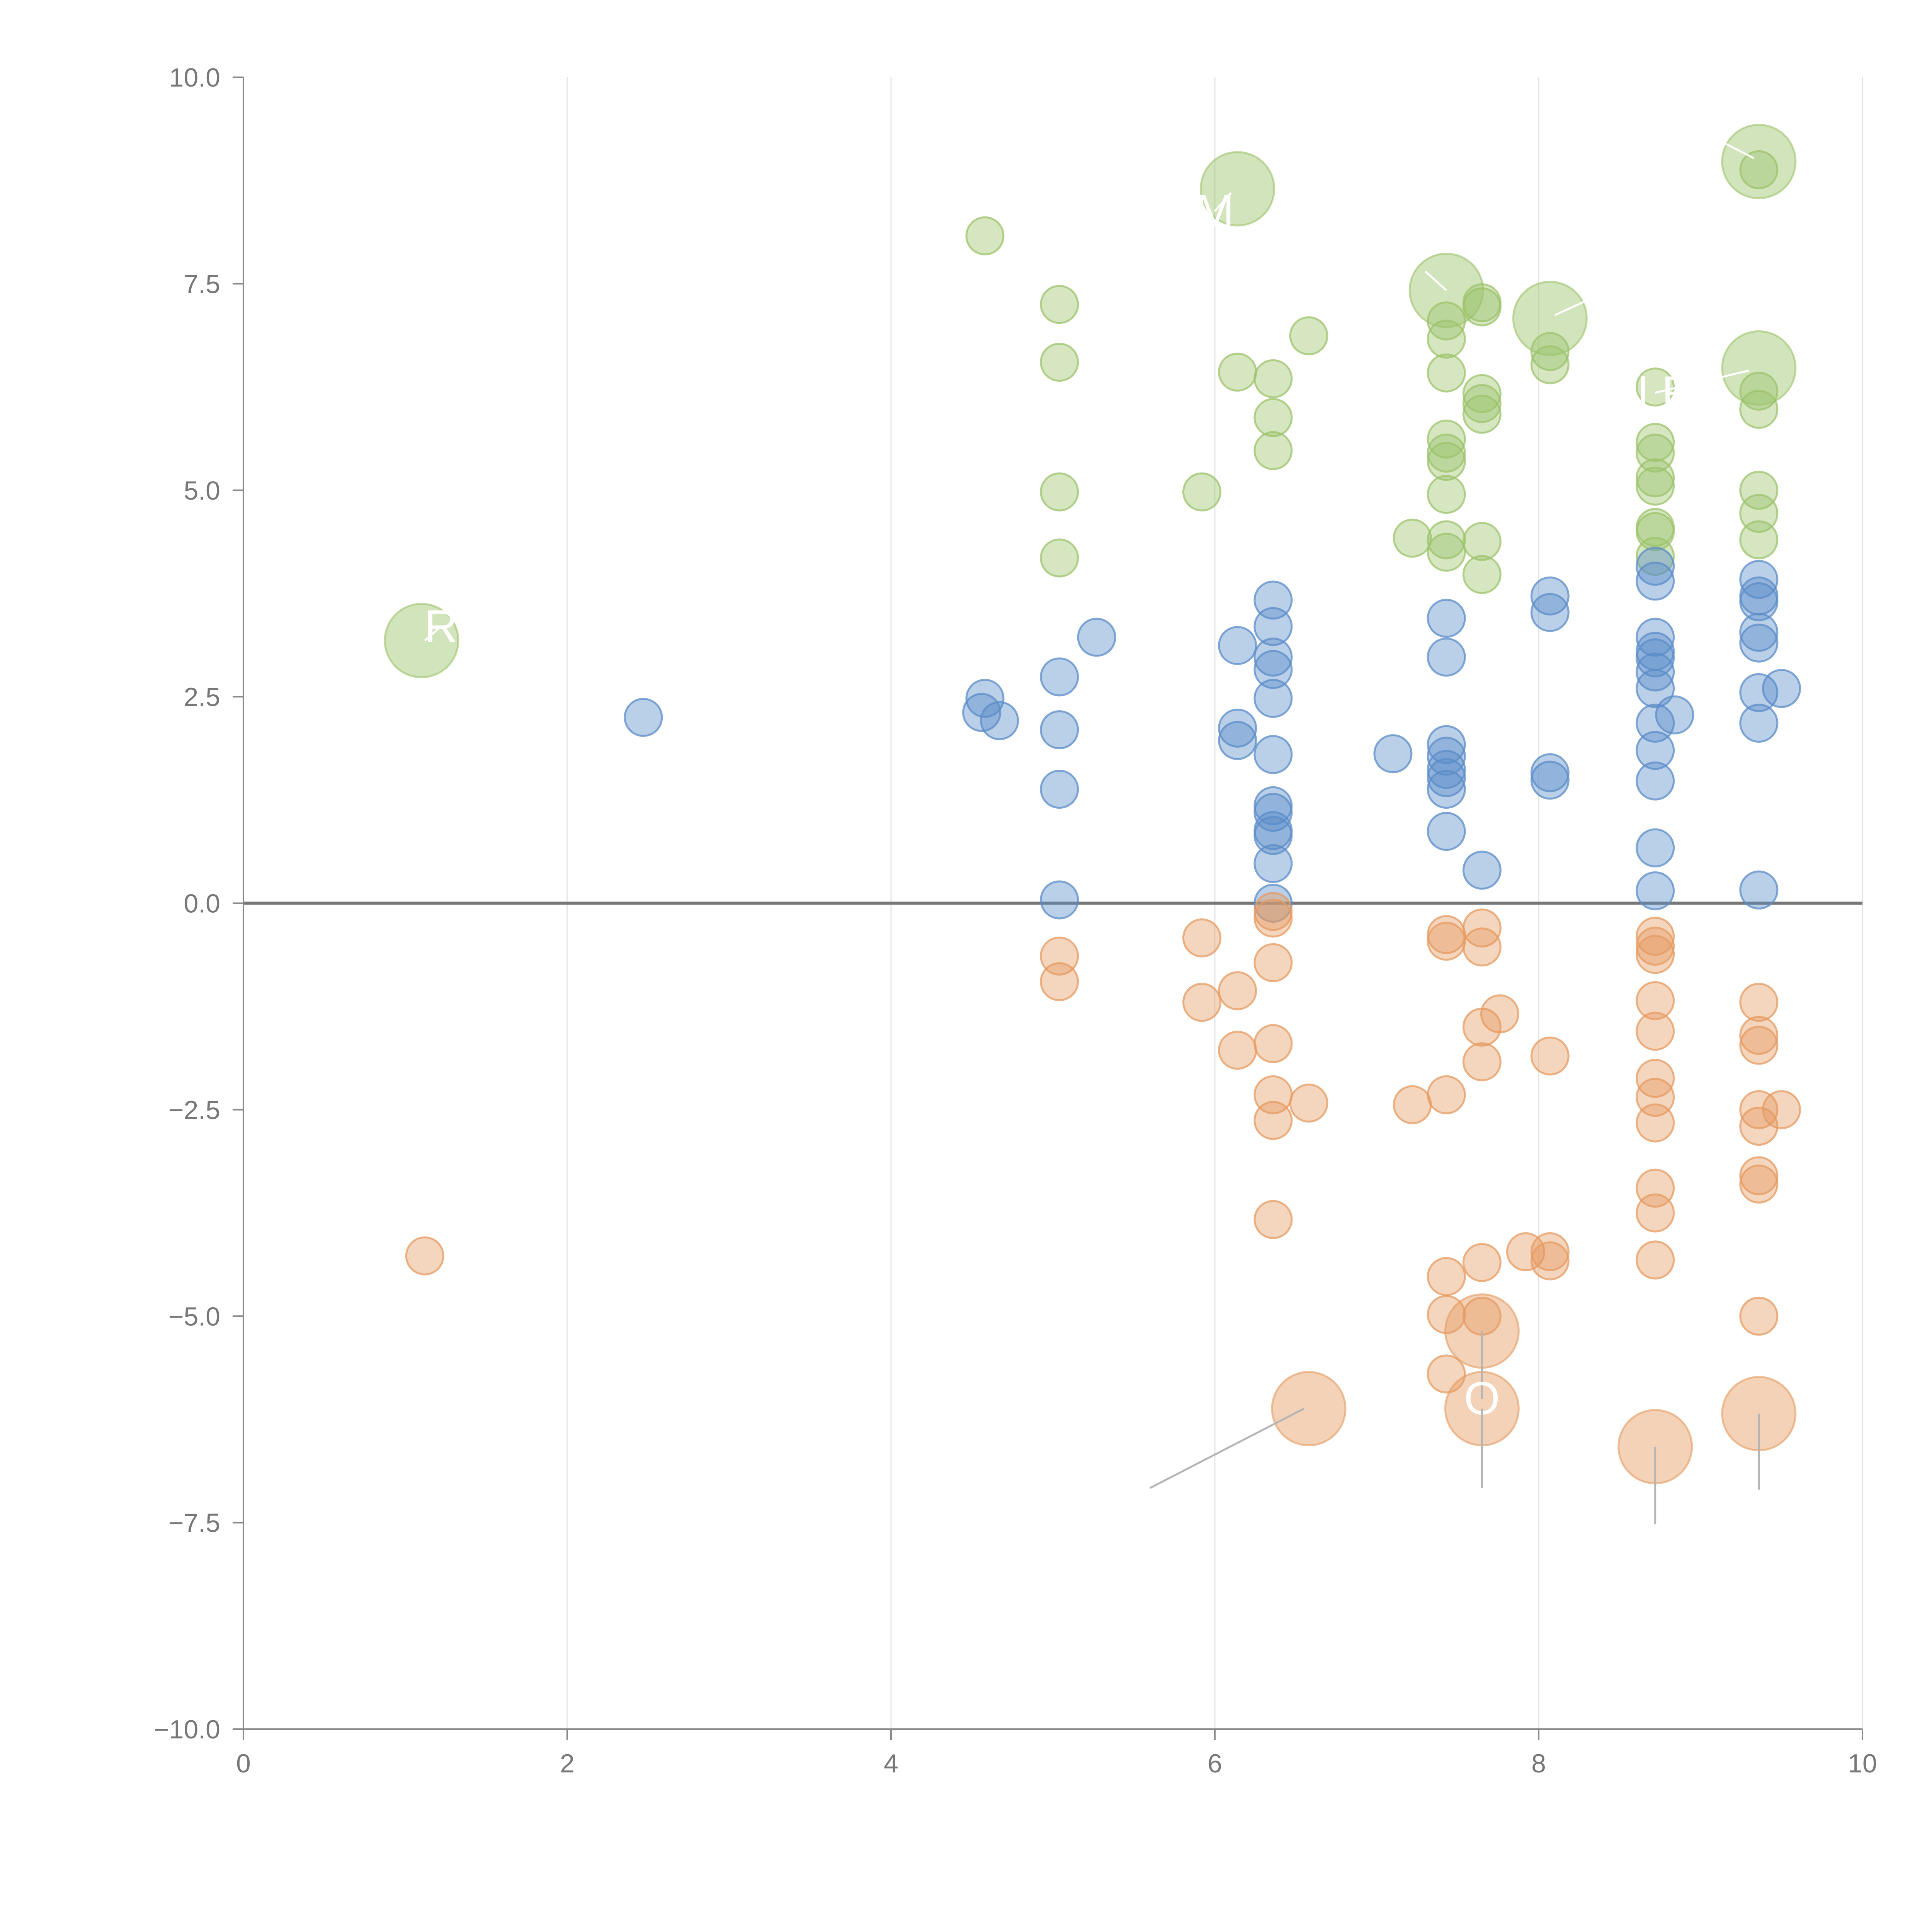 The width and height of the screenshot is (1932, 1932). What do you see at coordinates (187, 1729) in the screenshot?
I see `y-tick-label: −10.0` at bounding box center [187, 1729].